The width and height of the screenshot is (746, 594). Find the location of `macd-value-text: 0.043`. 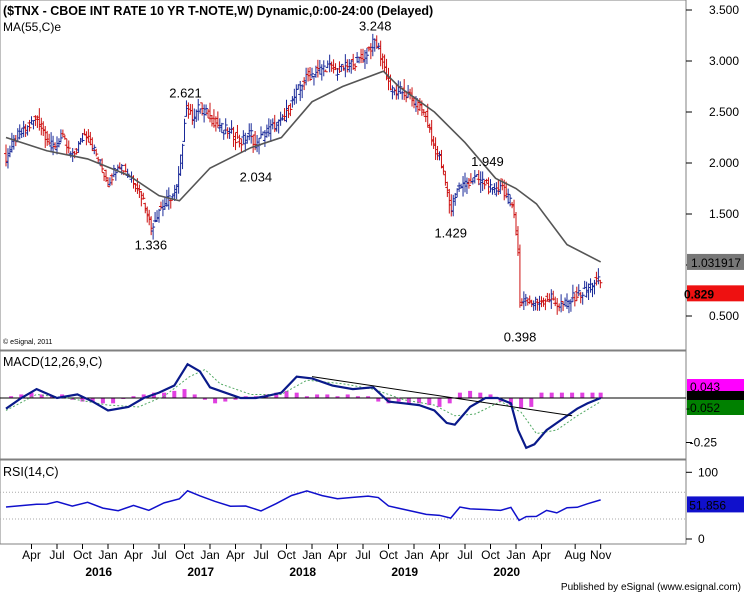

macd-value-text: 0.043 is located at coordinates (705, 387).